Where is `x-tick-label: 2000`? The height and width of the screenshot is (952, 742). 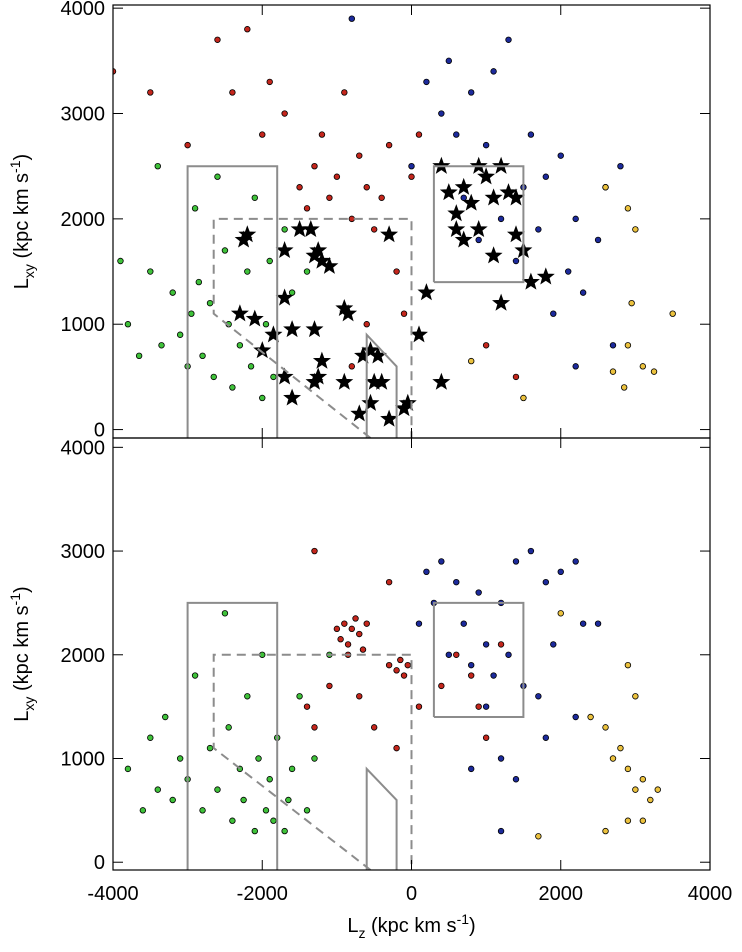 x-tick-label: 2000 is located at coordinates (561, 894).